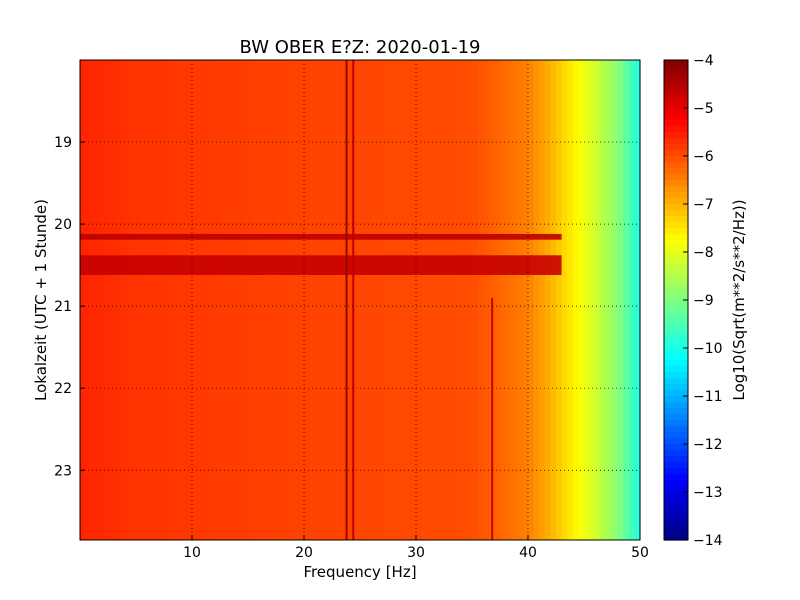  Describe the element at coordinates (41, 300) in the screenshot. I see `y-axis-label: Lokalzeit (UTC + 1 Stunde)` at that location.